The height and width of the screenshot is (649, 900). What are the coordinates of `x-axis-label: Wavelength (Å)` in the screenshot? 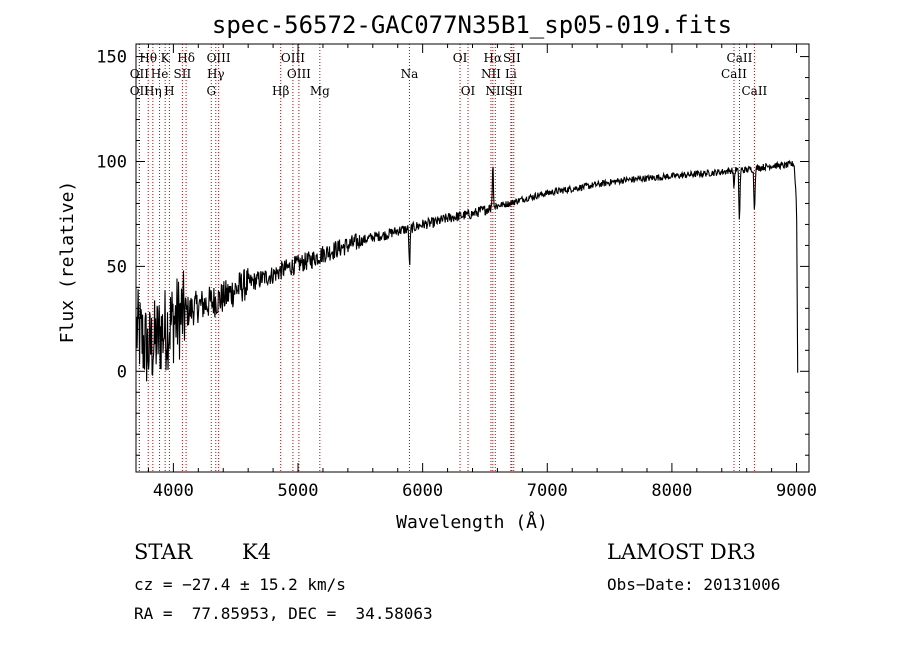 It's located at (472, 522).